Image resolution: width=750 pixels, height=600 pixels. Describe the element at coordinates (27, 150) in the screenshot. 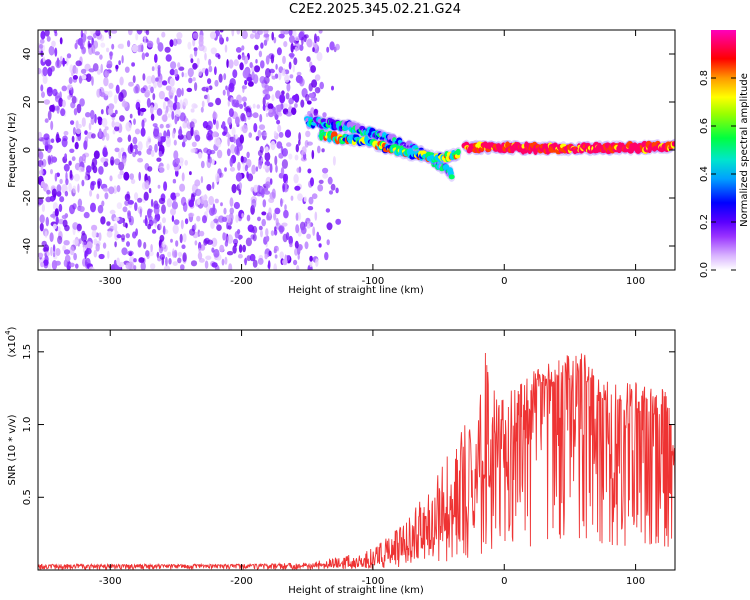

I see `y-tick-label: 0` at that location.